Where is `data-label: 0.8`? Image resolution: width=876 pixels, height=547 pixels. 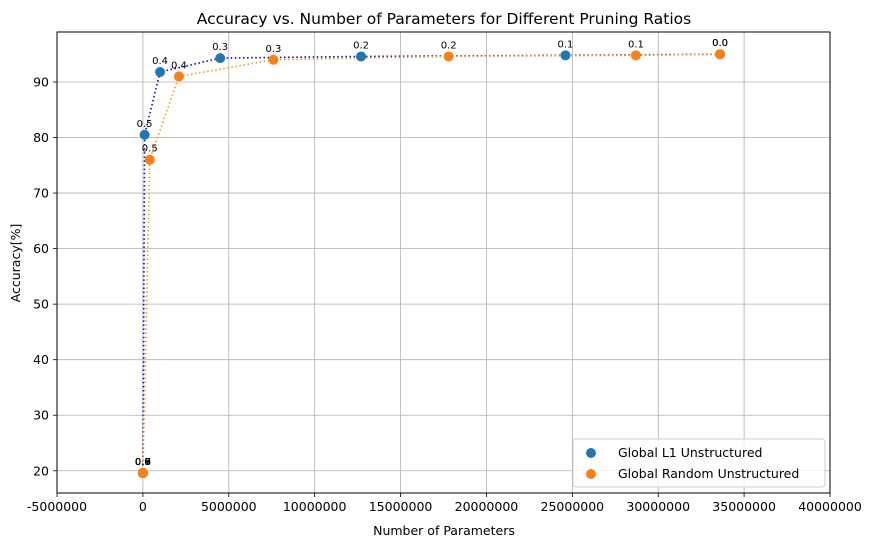 data-label: 0.8 is located at coordinates (143, 462).